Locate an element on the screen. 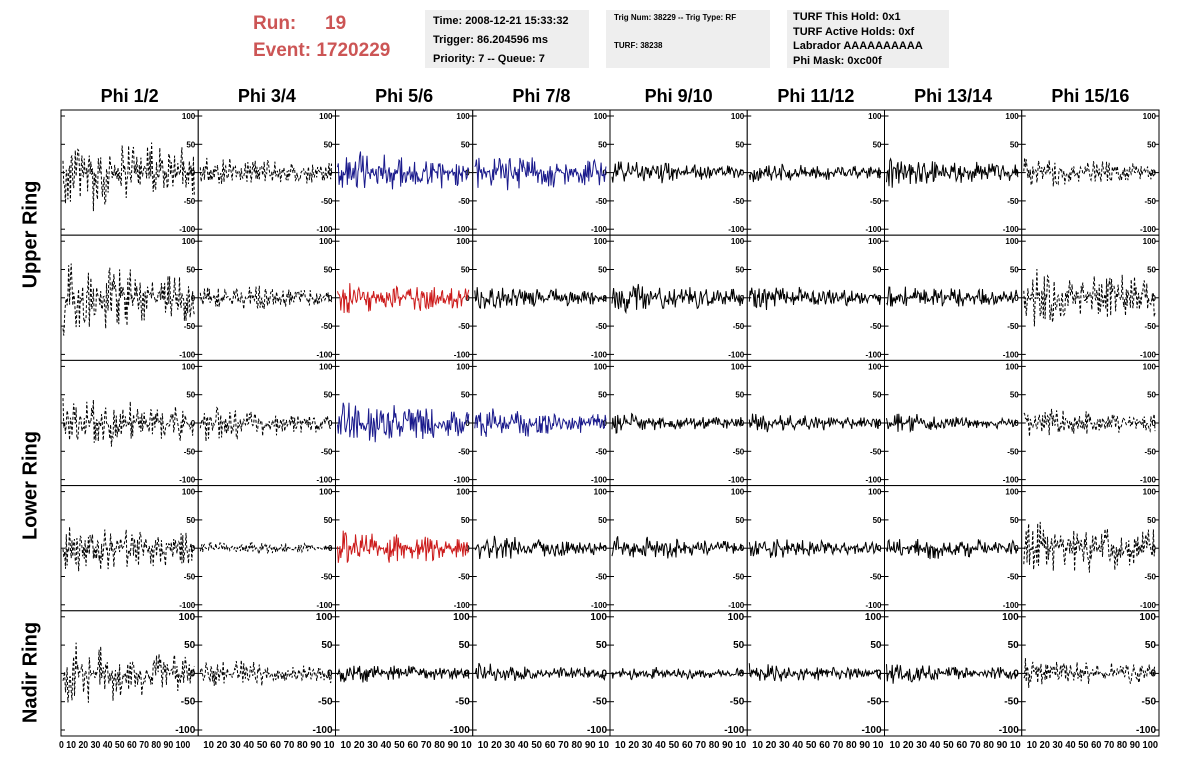 The height and width of the screenshot is (772, 1196). labrador-text: Labrador AAAAAAAAAA is located at coordinates (858, 46).